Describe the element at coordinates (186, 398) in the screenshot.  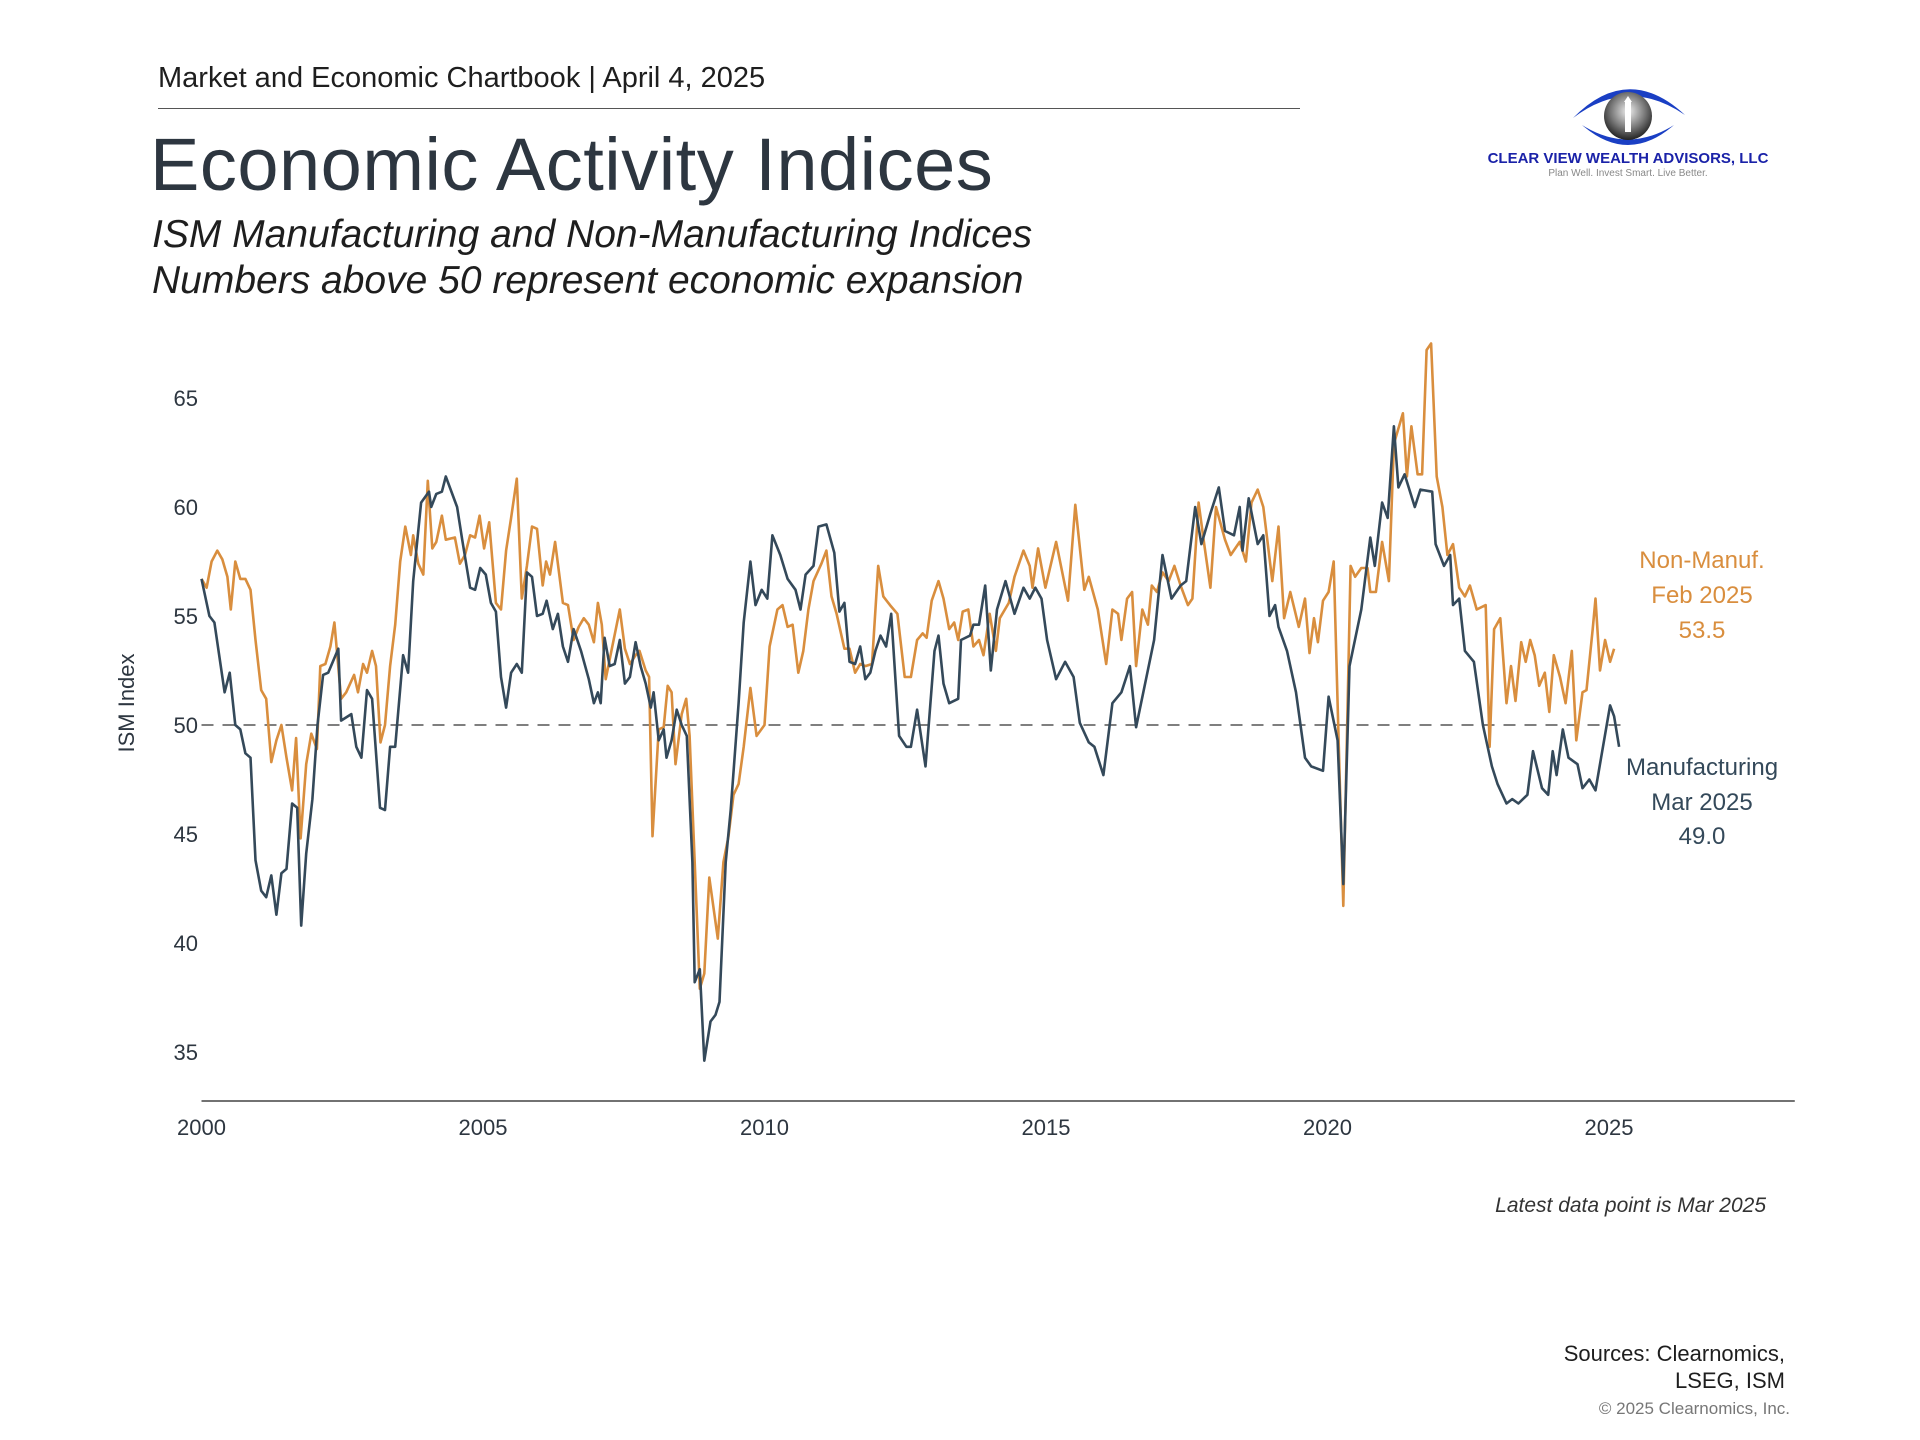
I see `y-tick-label: 65` at that location.